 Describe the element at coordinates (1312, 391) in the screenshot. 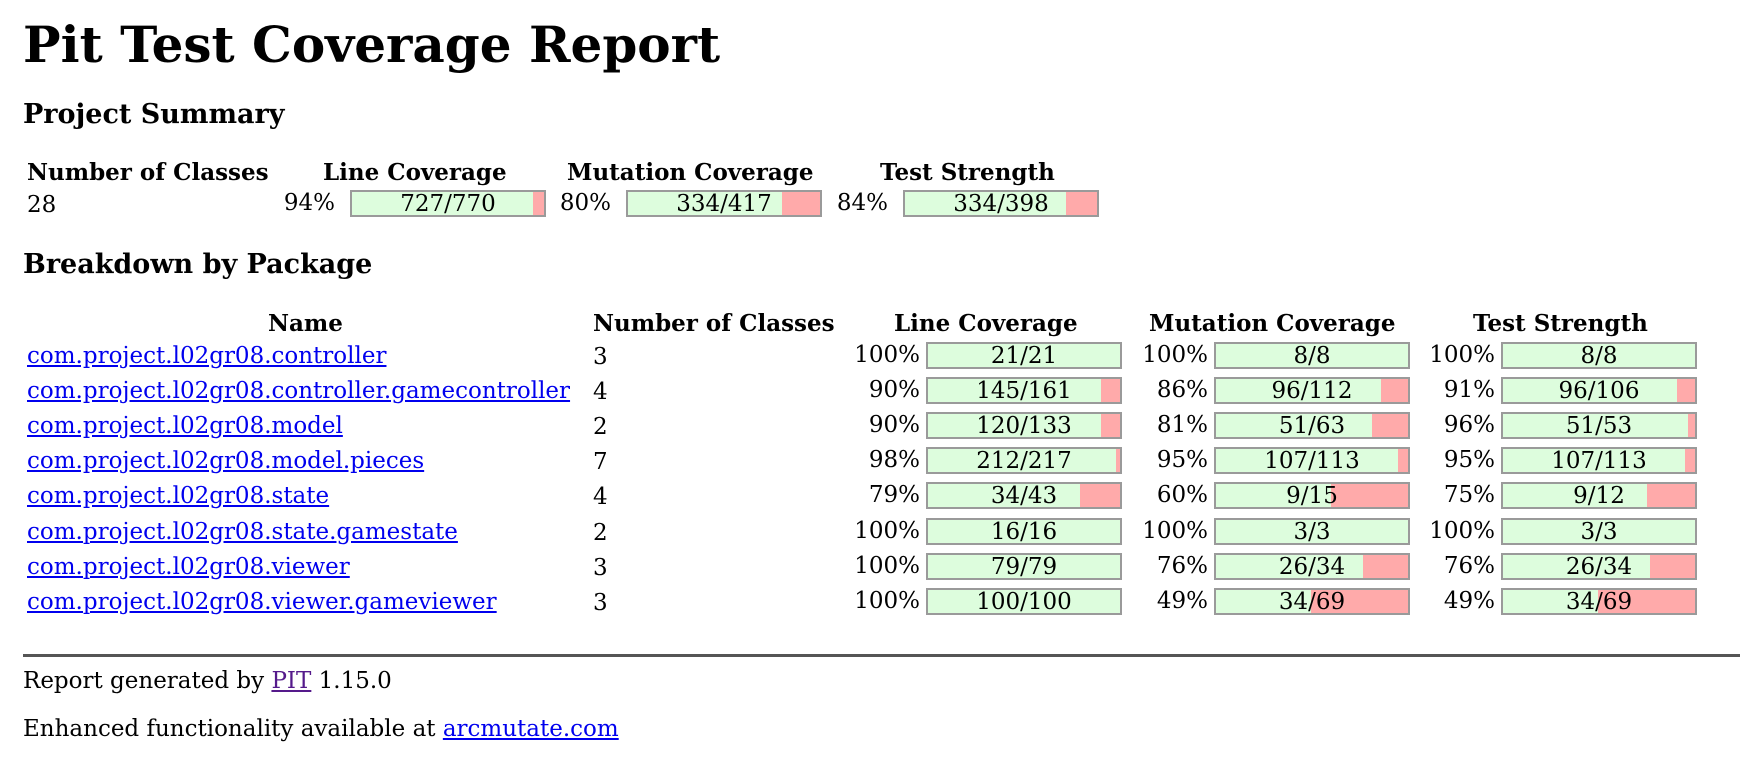

I see `coverage-label: 96/112` at that location.